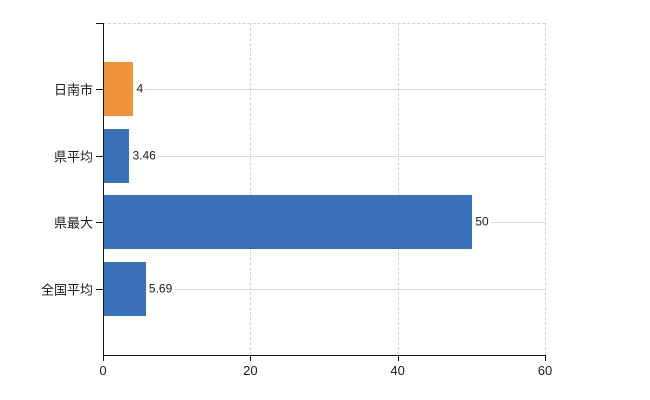 This screenshot has width=650, height=400. What do you see at coordinates (73, 90) in the screenshot?
I see `category-label: 日南市` at bounding box center [73, 90].